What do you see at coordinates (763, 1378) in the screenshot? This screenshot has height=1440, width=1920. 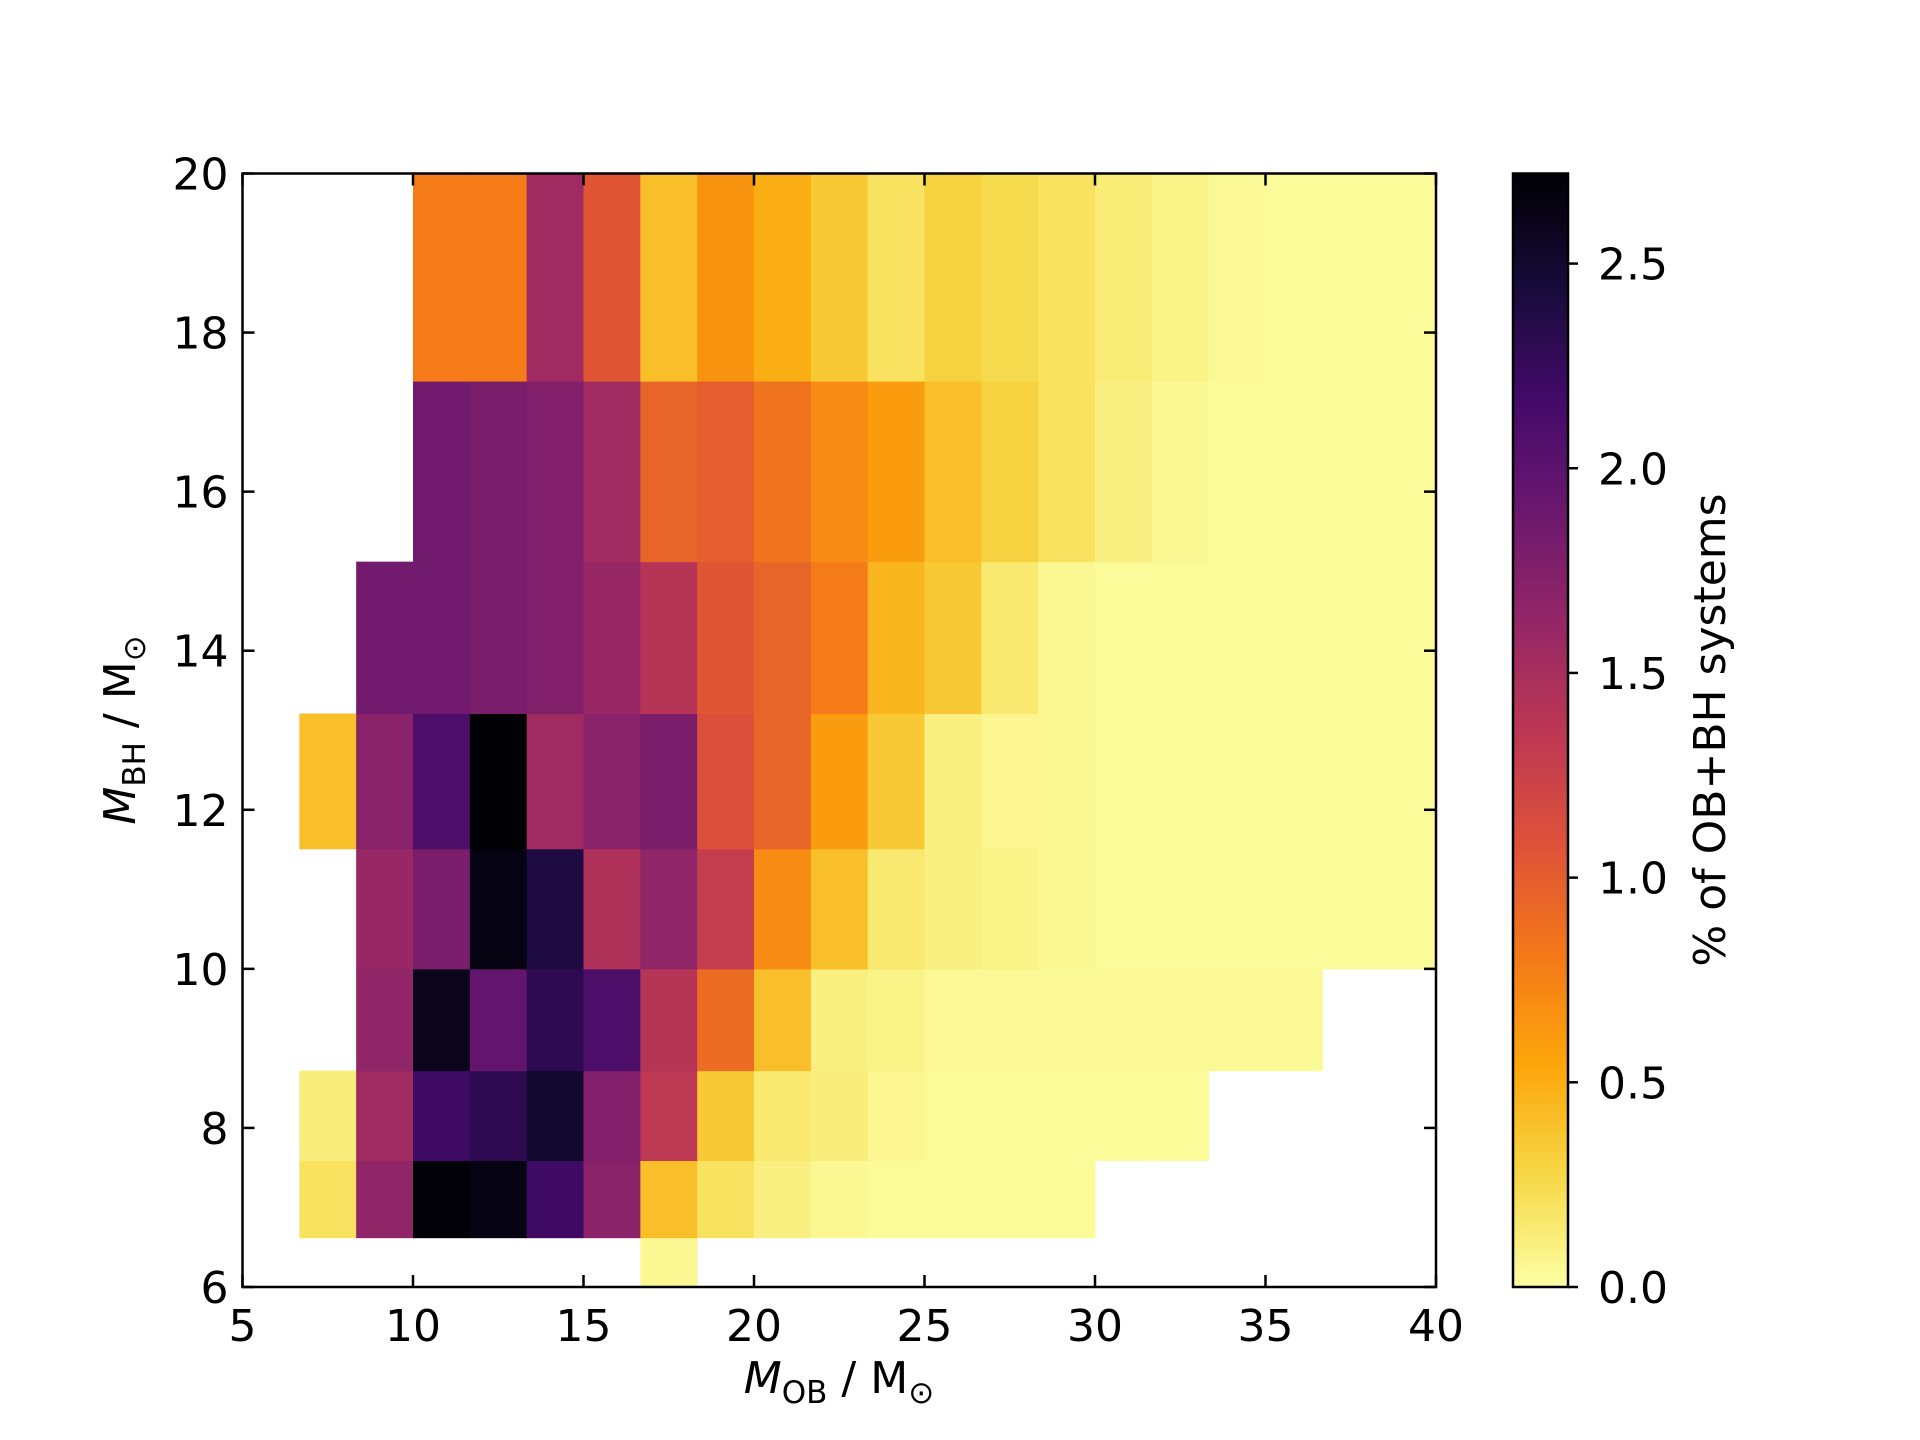 I see `x-label-symbol: M` at bounding box center [763, 1378].